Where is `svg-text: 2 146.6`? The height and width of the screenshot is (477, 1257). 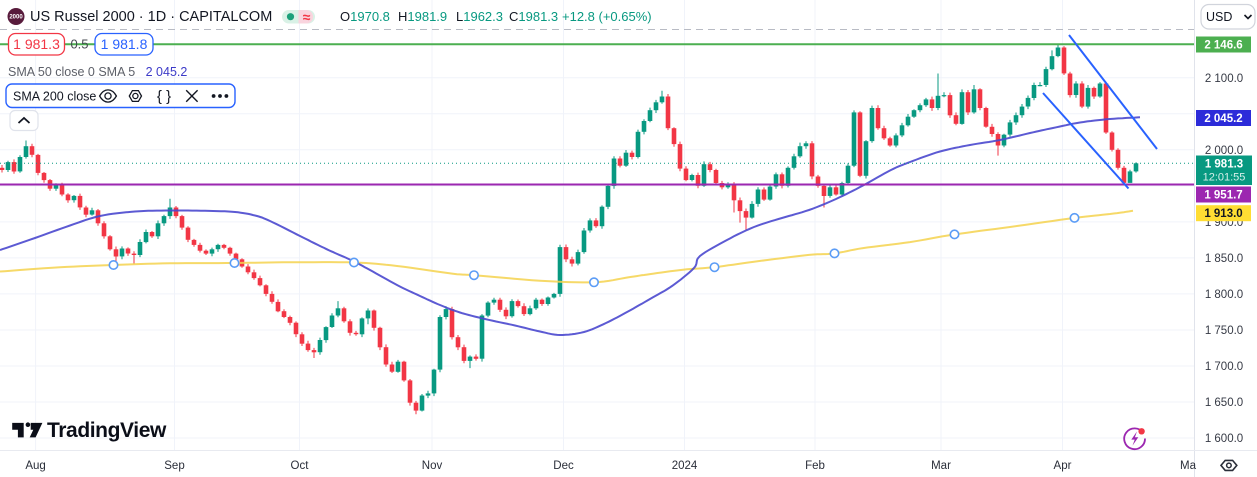
svg-text: 2 146.6 is located at coordinates (1223, 46).